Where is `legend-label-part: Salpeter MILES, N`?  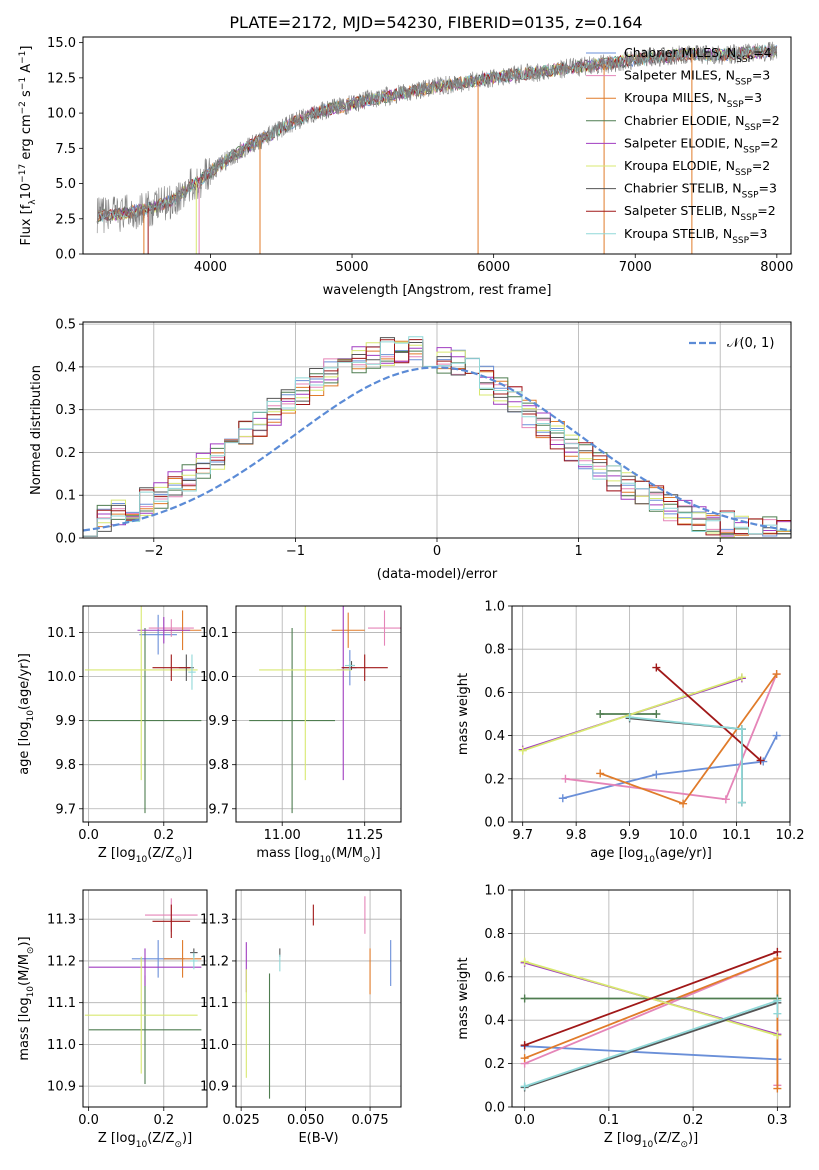 legend-label-part: Salpeter MILES, N is located at coordinates (679, 75).